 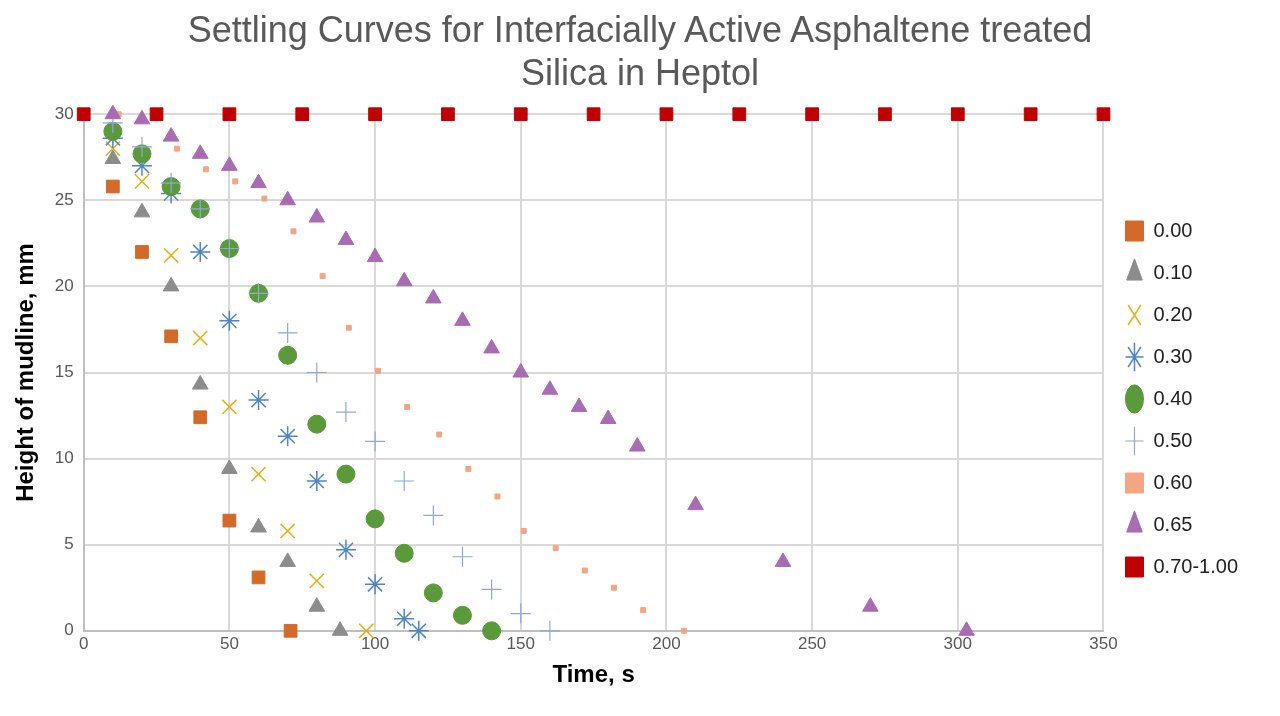 I want to click on legend-label: 0.10, so click(x=1173, y=271).